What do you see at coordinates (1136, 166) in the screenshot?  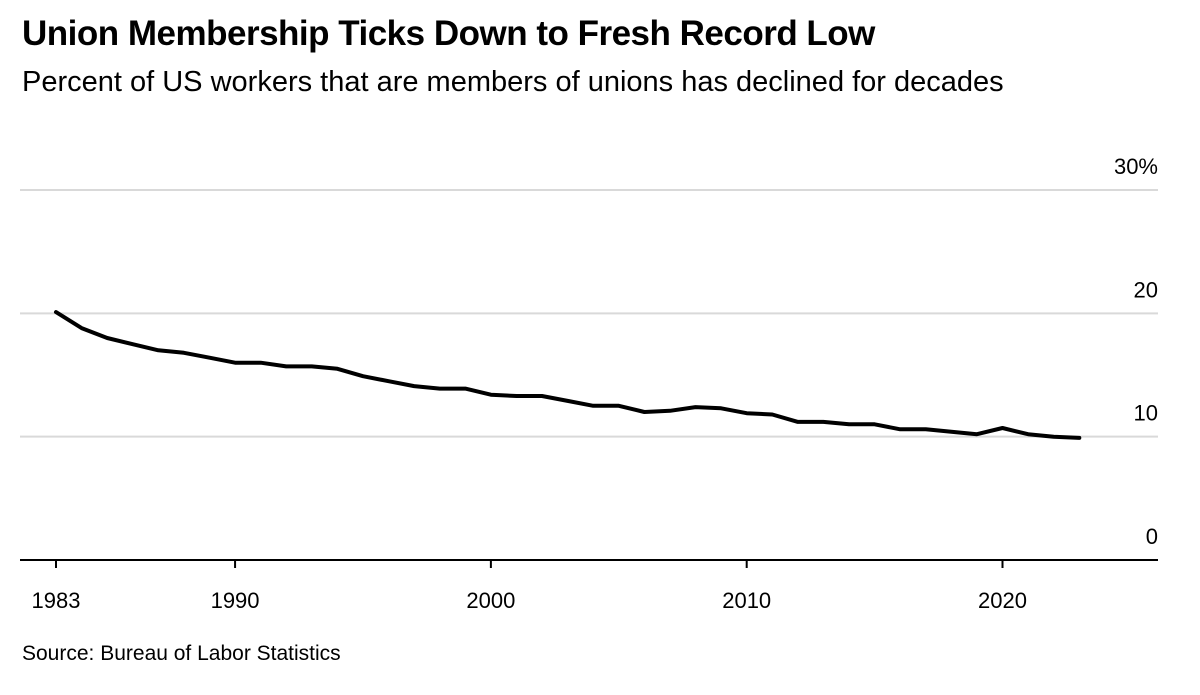 I see `y-tick-label: 30%` at bounding box center [1136, 166].